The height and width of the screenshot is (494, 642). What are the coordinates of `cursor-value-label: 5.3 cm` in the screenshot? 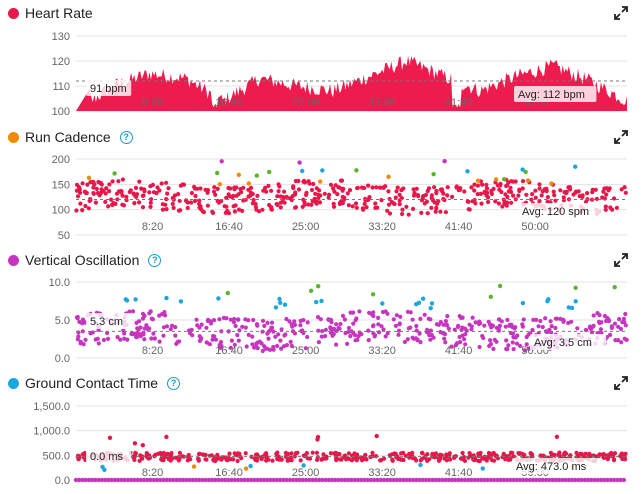 It's located at (106, 322).